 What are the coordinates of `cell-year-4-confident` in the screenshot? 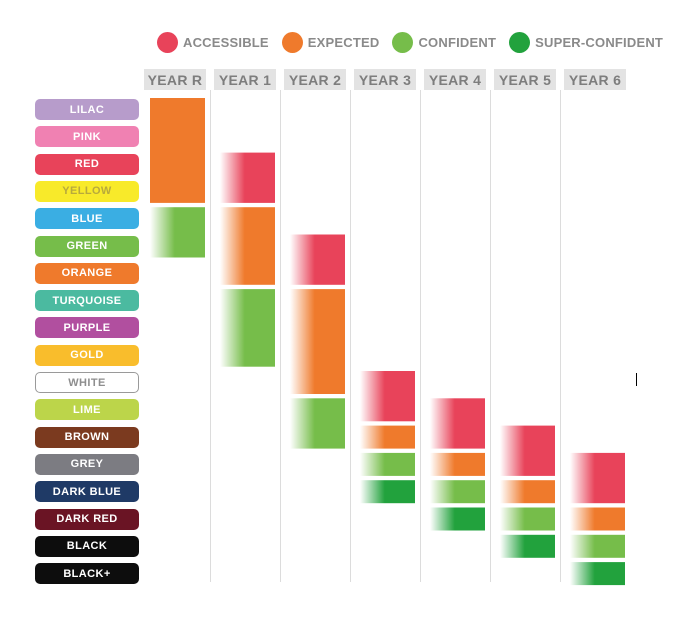 It's located at (457, 492).